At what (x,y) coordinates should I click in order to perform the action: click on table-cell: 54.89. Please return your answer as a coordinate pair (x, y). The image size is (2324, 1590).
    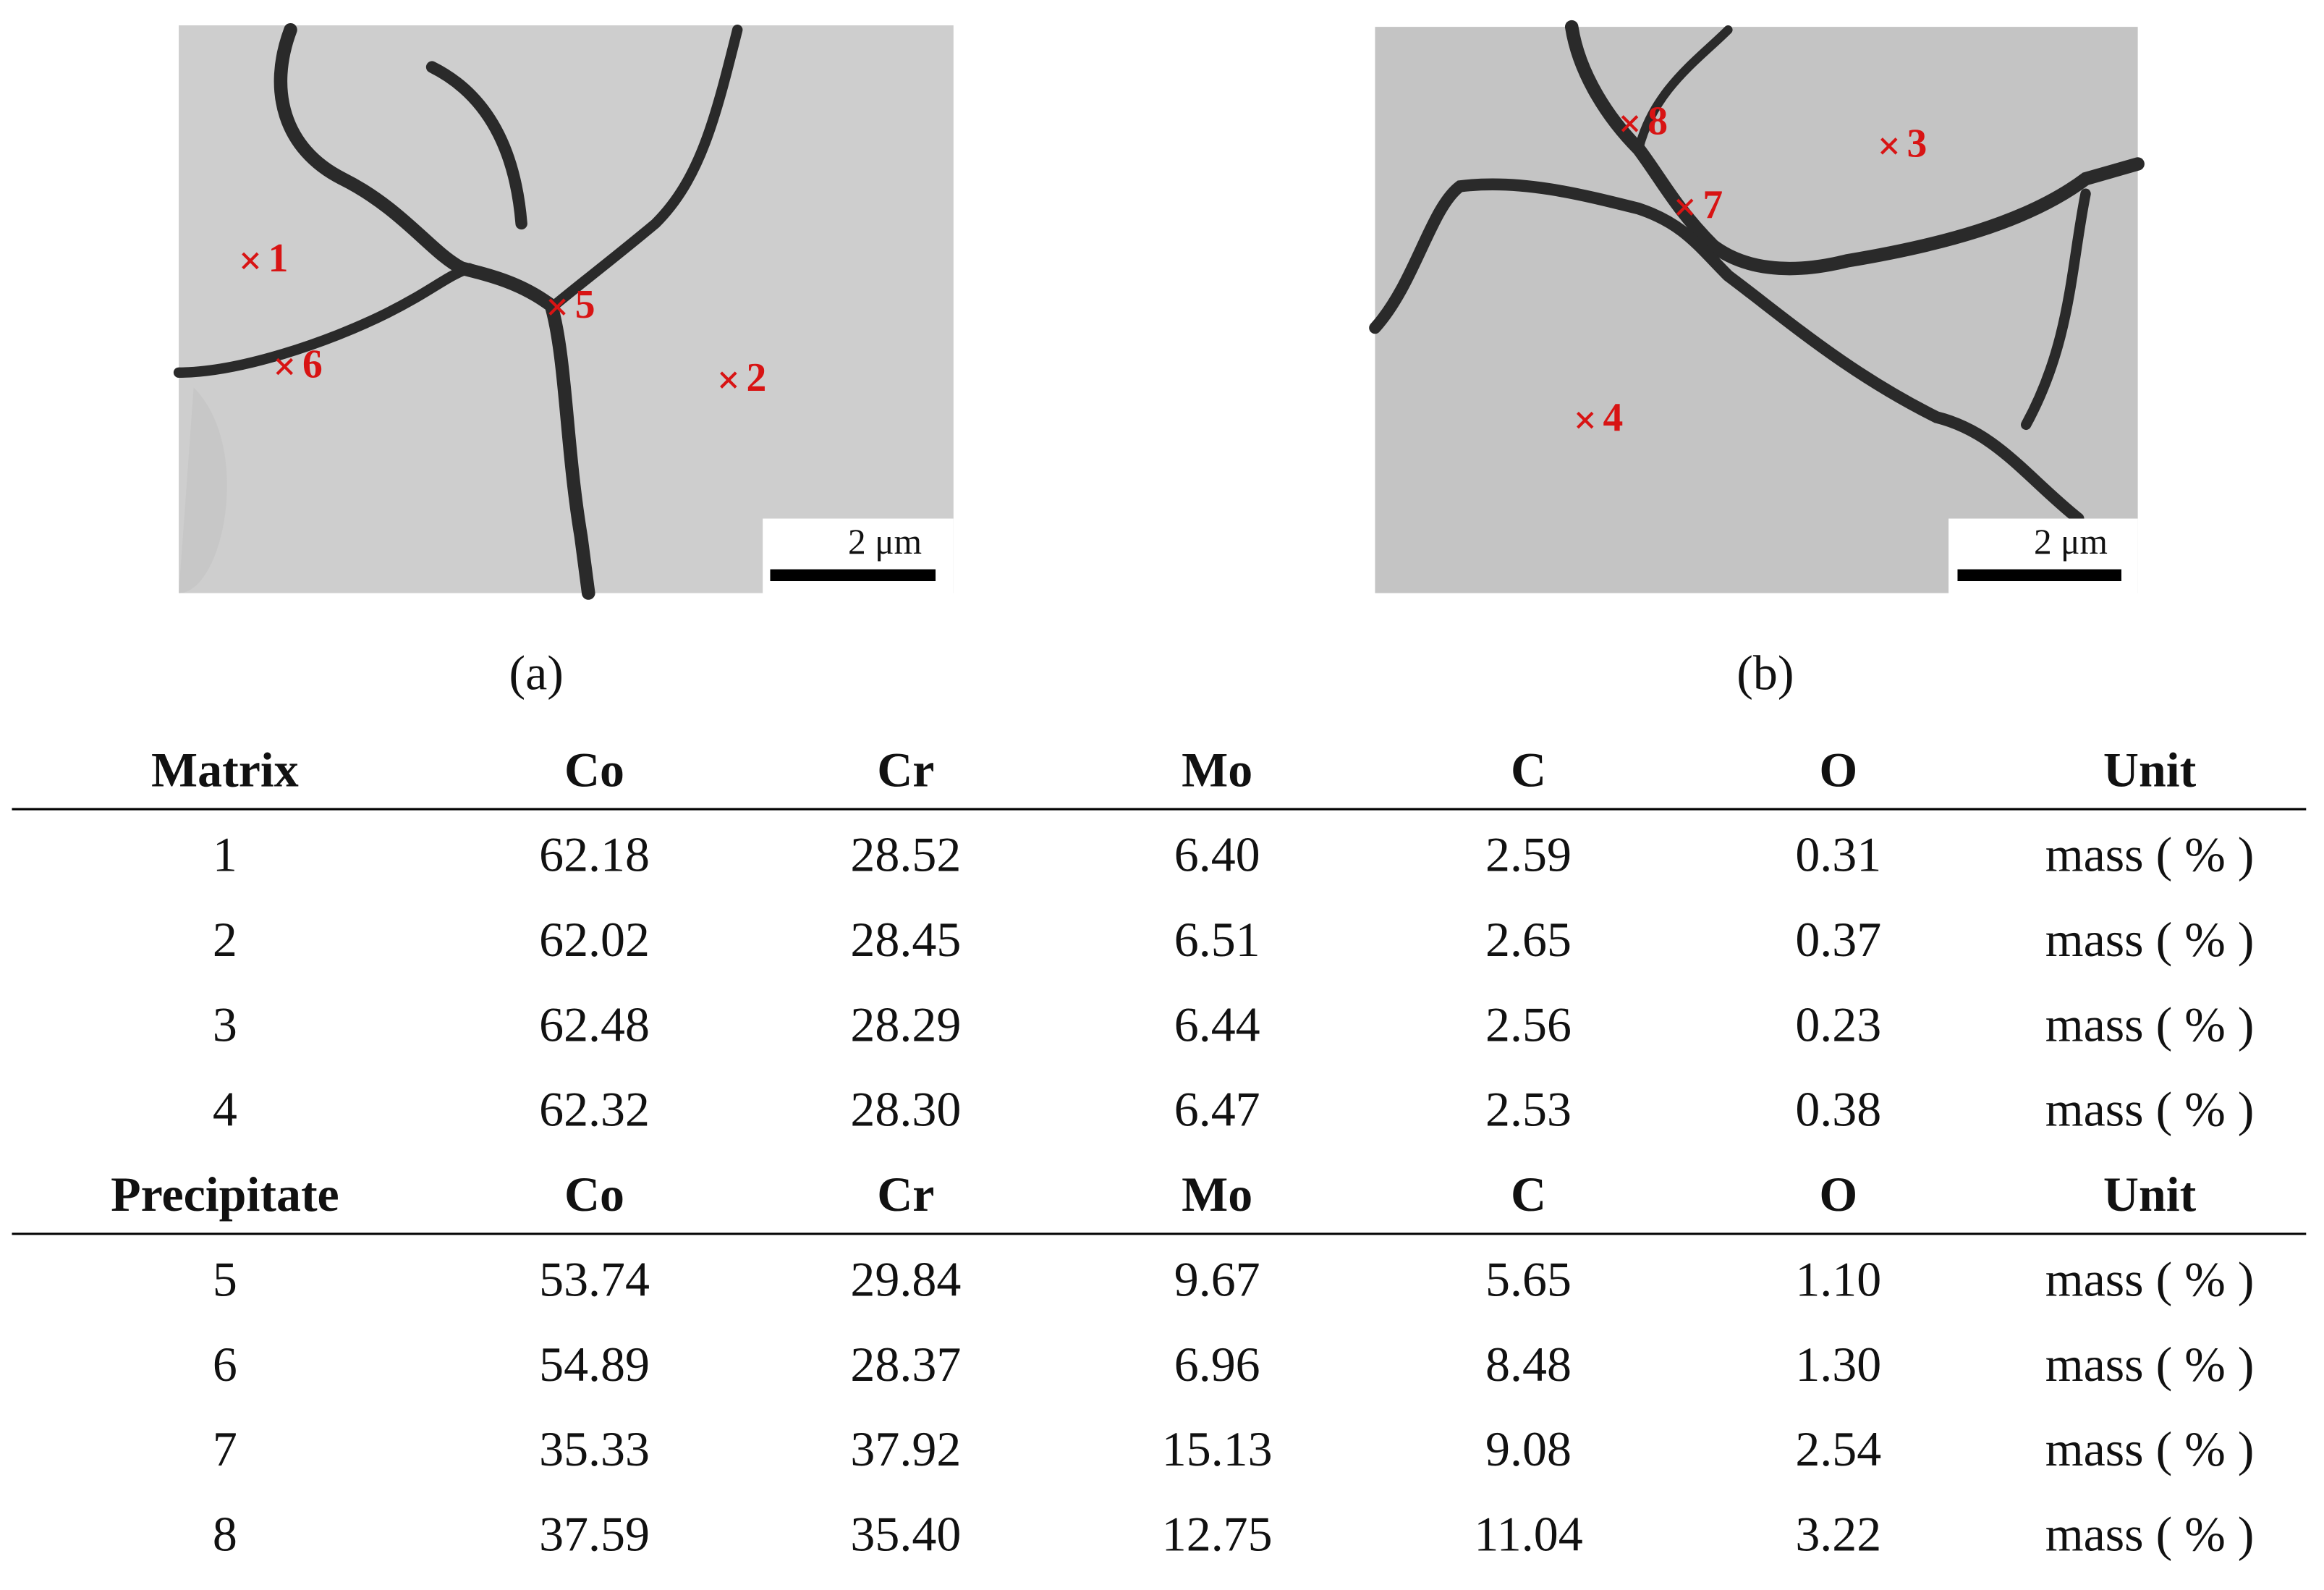
    Looking at the image, I should click on (594, 1364).